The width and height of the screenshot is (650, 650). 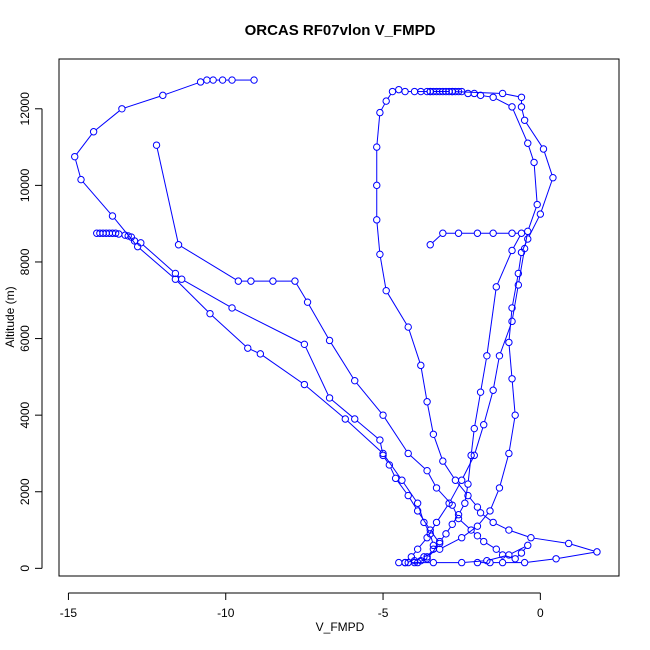 What do you see at coordinates (342, 408) in the screenshot?
I see `series-2-segment` at bounding box center [342, 408].